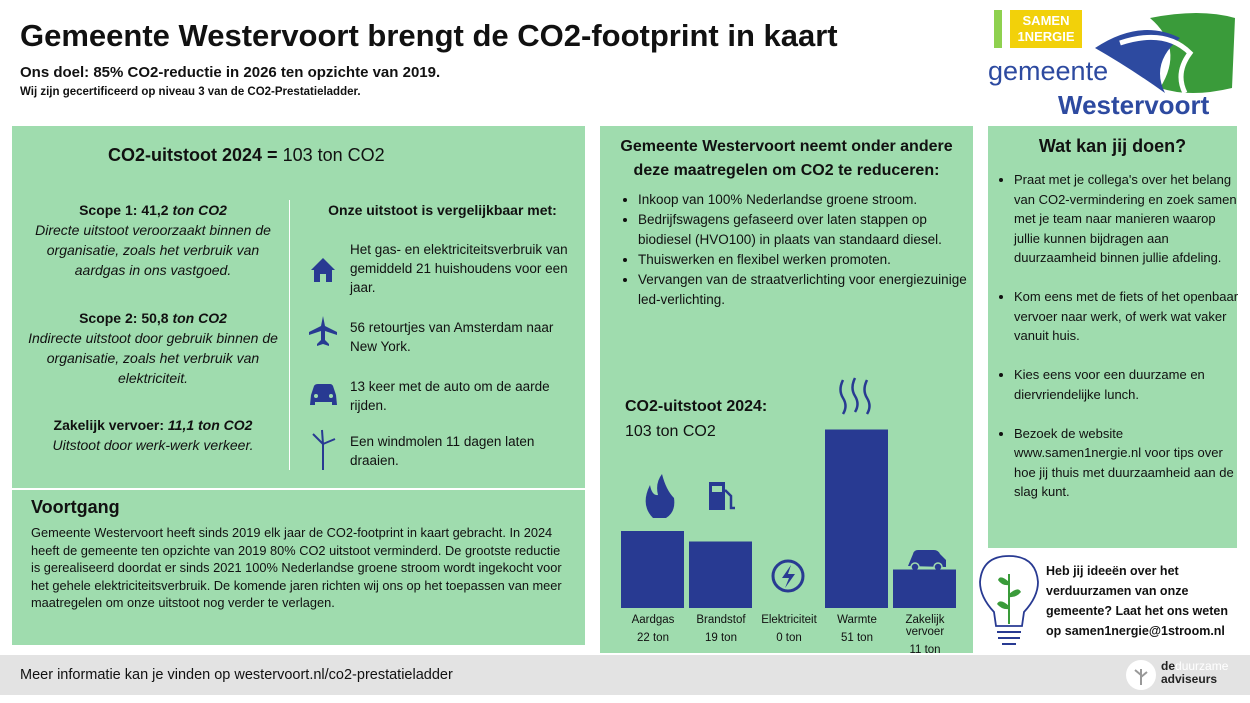 Image resolution: width=1250 pixels, height=703 pixels. Describe the element at coordinates (109, 425) in the screenshot. I see `scope-title: Zakelijk vervoer:` at that location.